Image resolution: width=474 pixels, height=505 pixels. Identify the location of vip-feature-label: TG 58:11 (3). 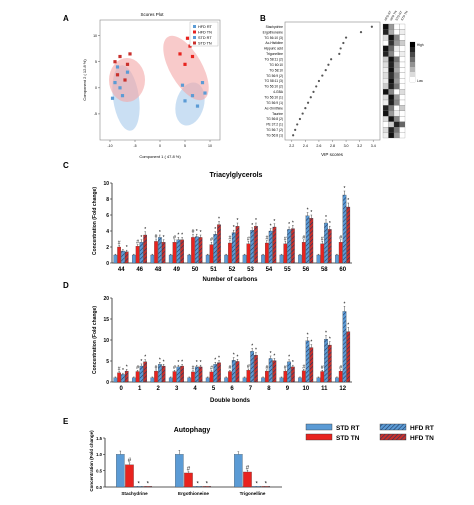
(274, 81).